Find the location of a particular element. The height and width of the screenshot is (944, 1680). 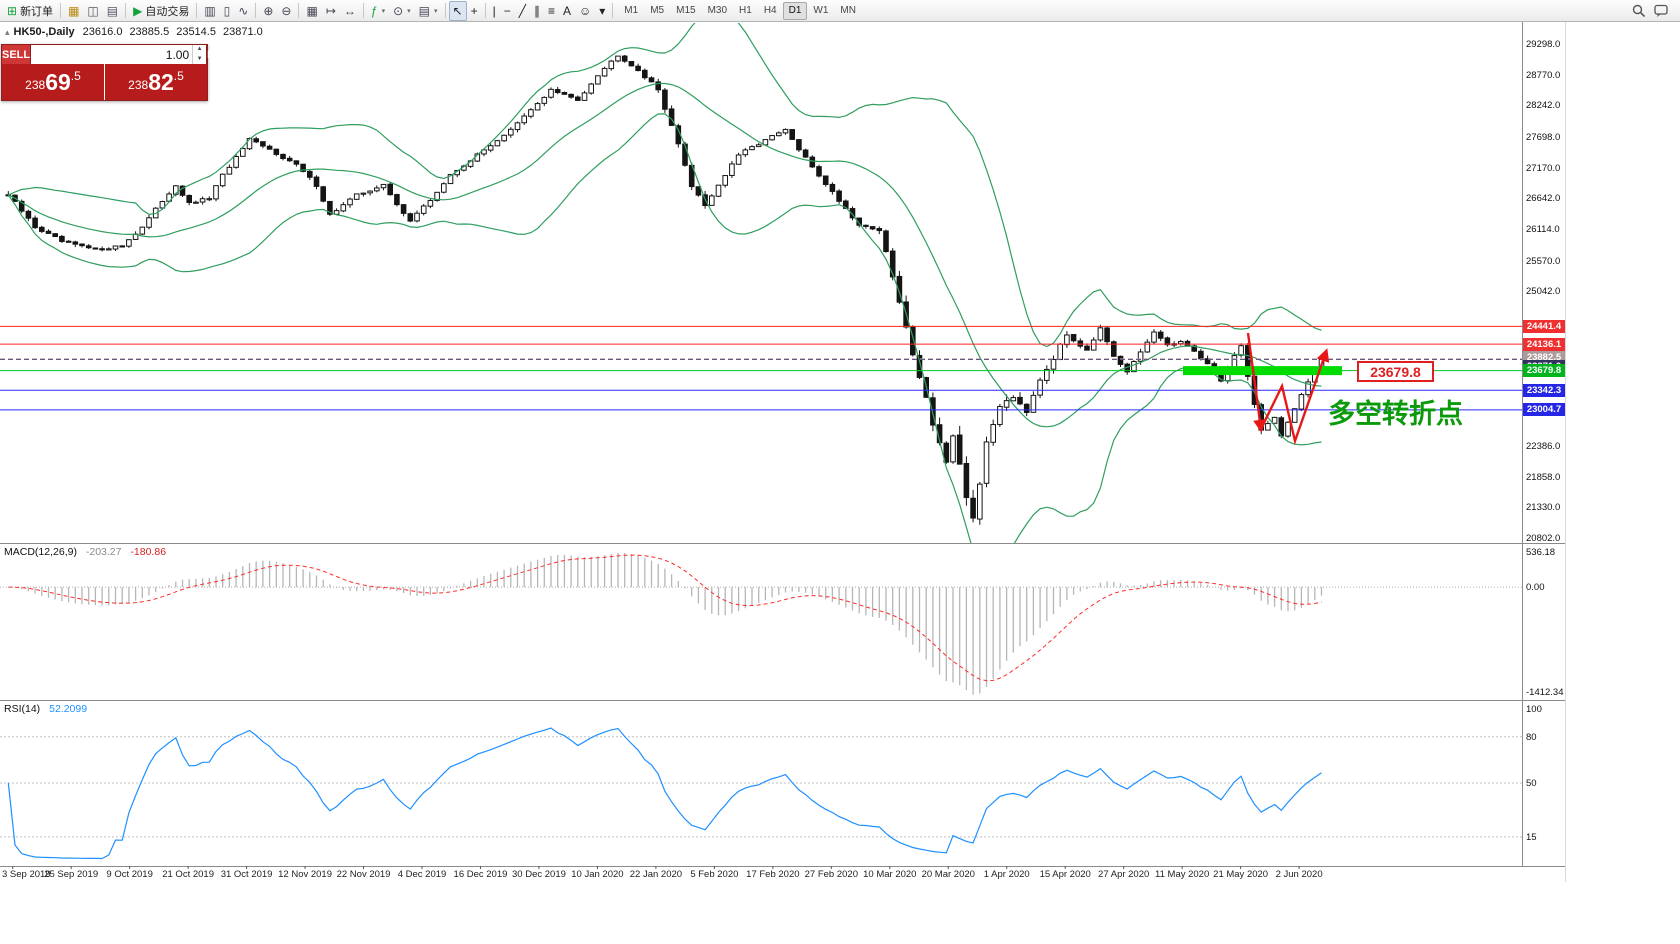

buy-price-button: 238 82 .5 is located at coordinates (156, 82).